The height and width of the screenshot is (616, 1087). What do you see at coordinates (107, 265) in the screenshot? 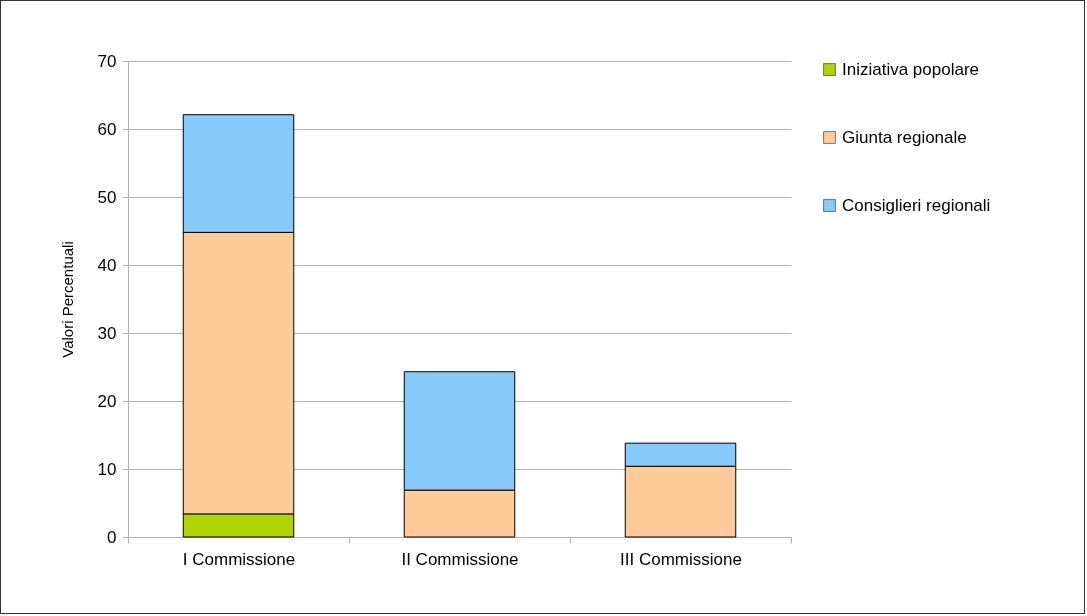
I see `y-tick-label: 40` at bounding box center [107, 265].